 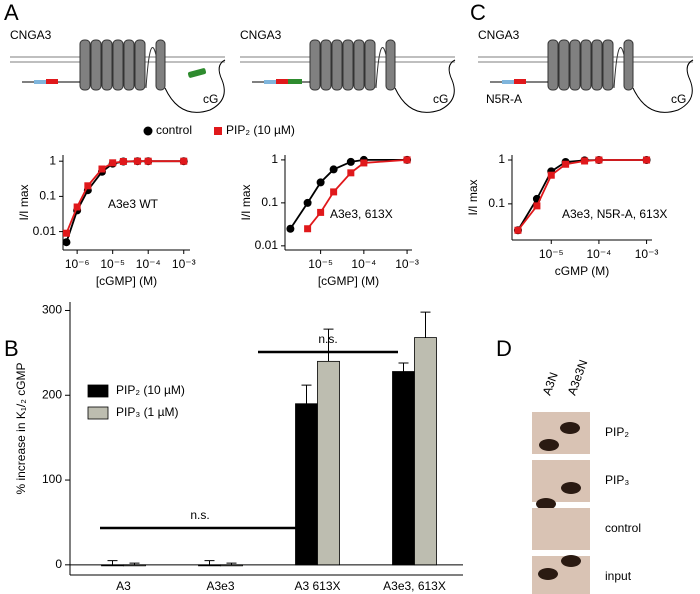 I want to click on panel-label: B, so click(x=11, y=348).